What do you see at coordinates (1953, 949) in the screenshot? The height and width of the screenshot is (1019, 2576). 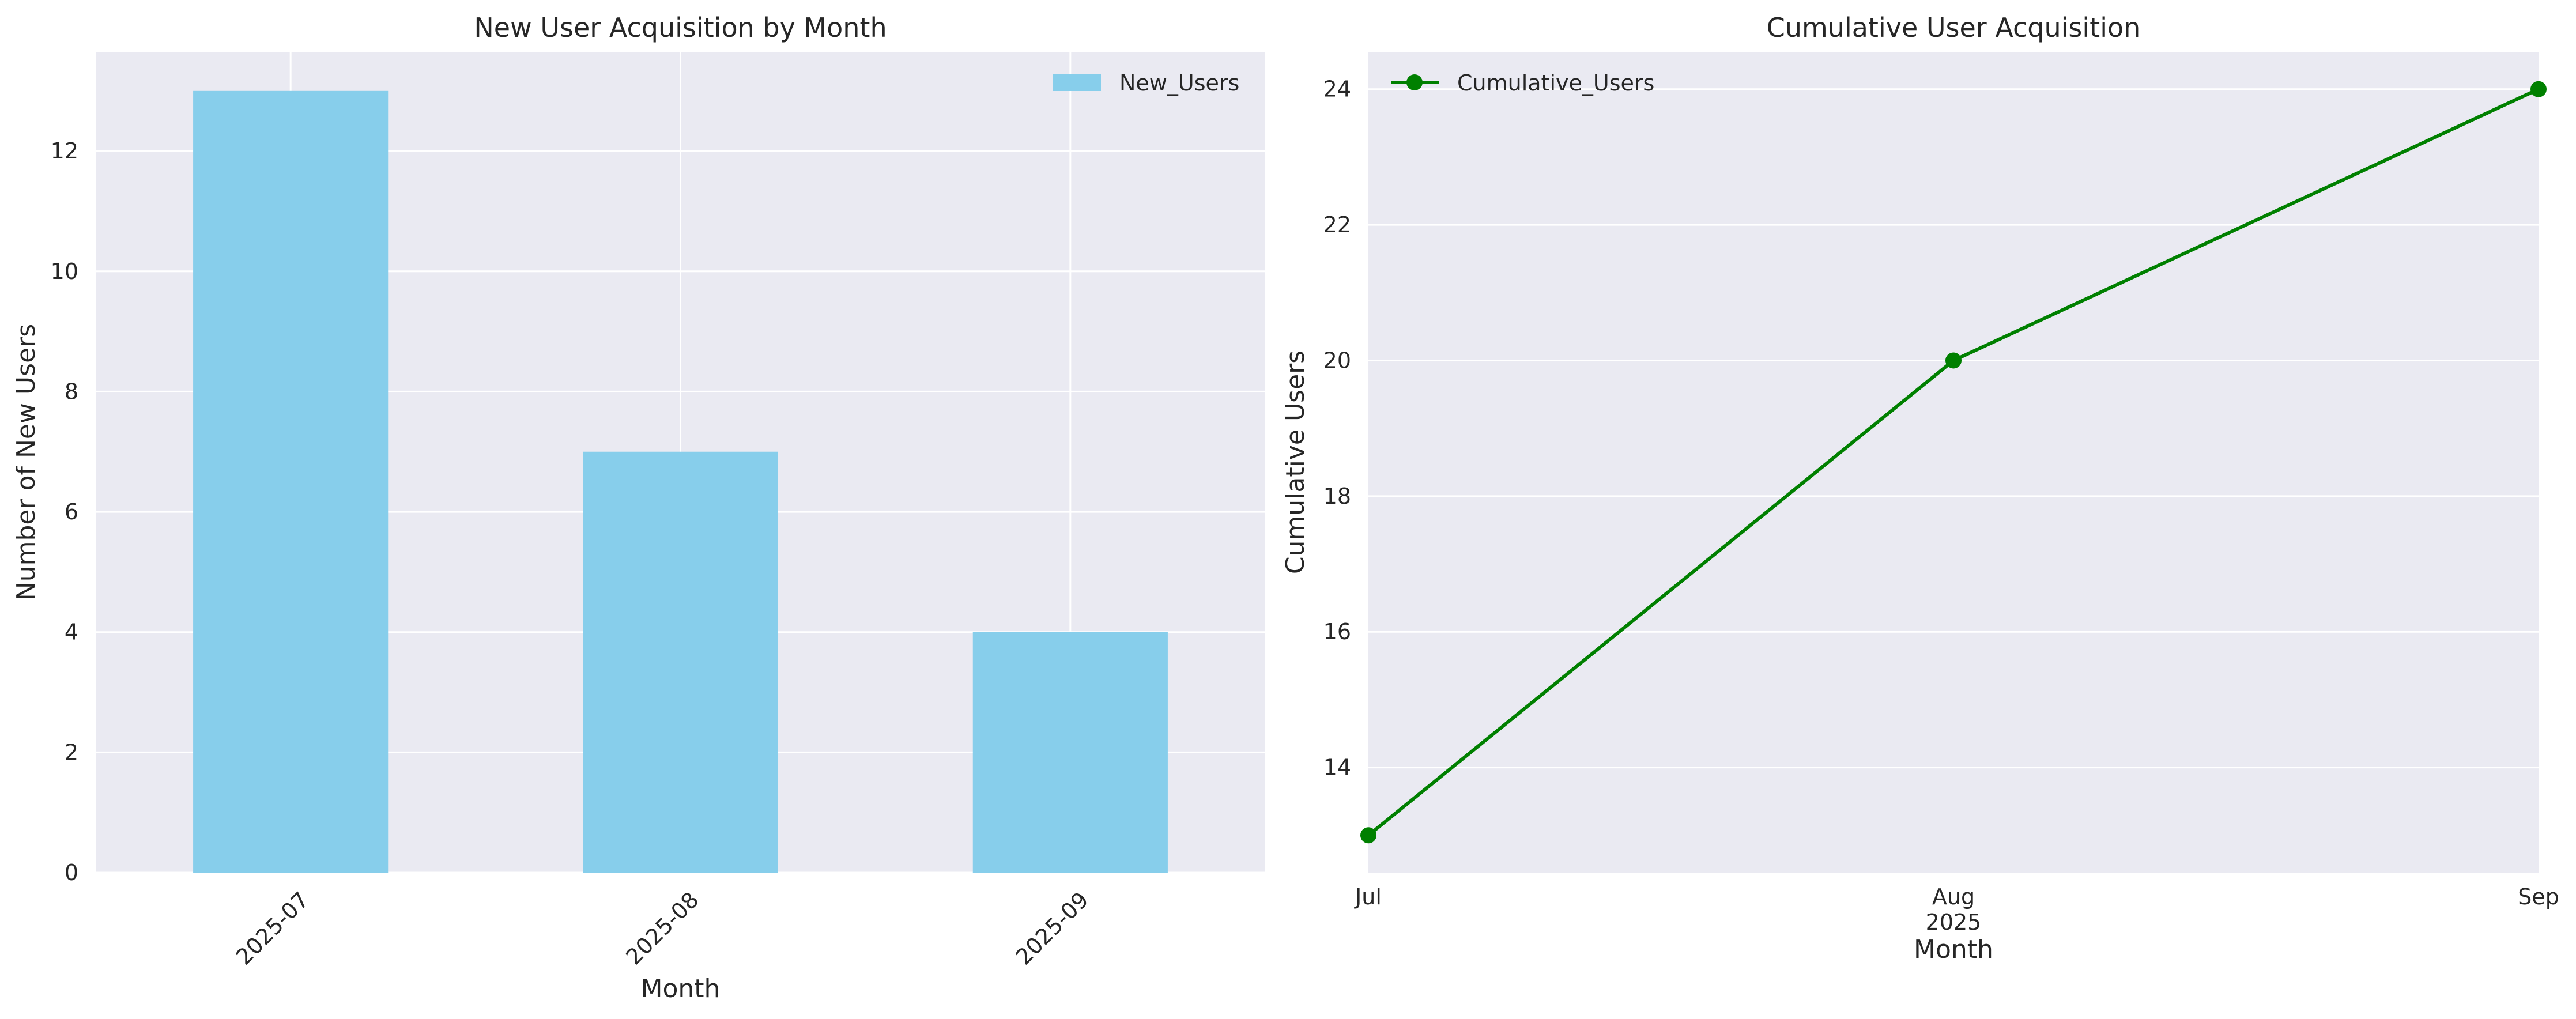 I see `line-chart-x-axis-label: Month` at bounding box center [1953, 949].